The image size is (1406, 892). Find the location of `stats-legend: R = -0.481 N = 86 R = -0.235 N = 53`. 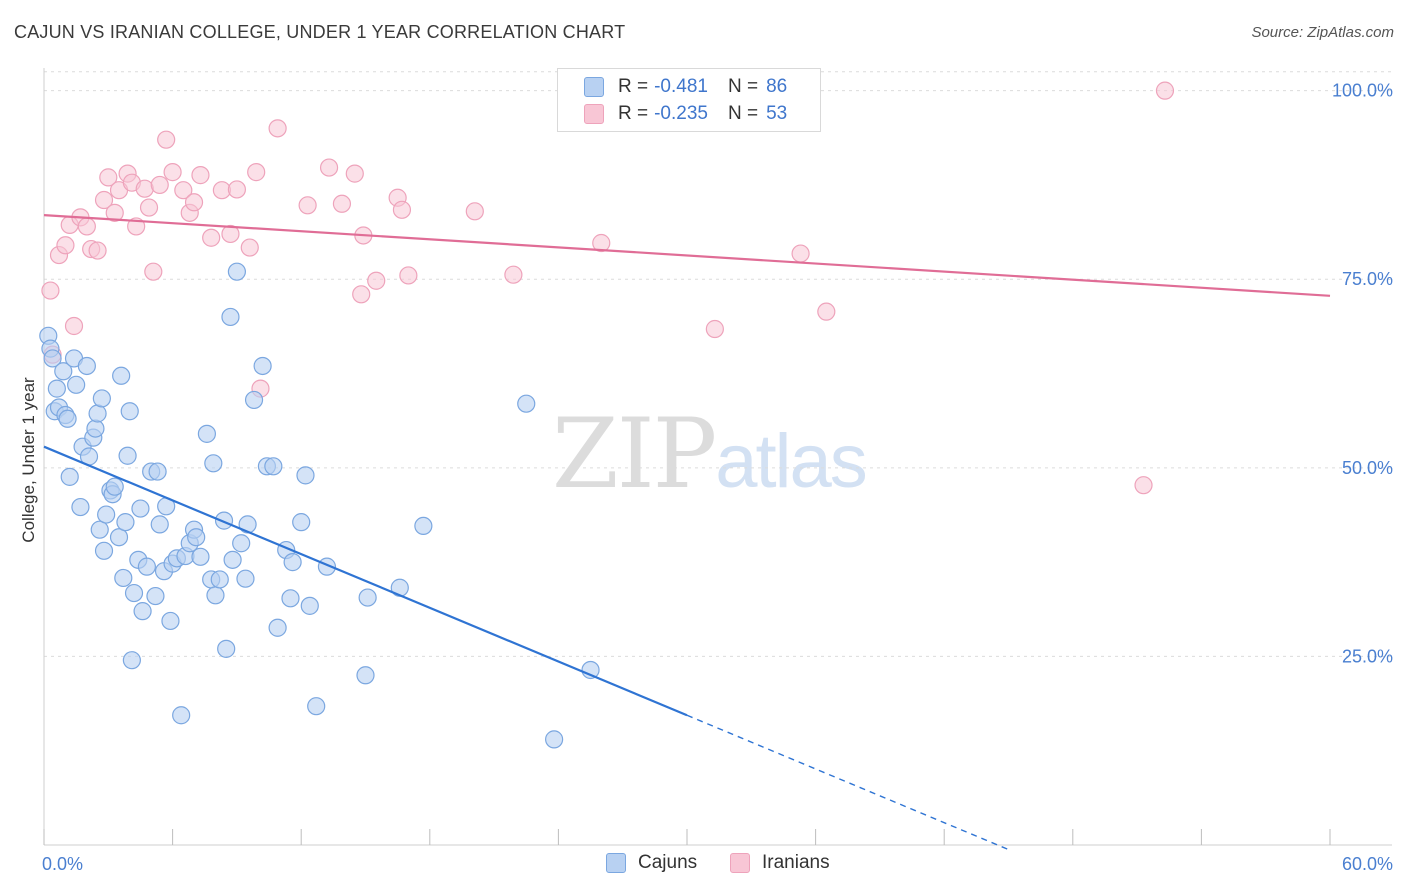

stats-legend: R = -0.481 N = 86 R = -0.235 N = 53 is located at coordinates (689, 100).